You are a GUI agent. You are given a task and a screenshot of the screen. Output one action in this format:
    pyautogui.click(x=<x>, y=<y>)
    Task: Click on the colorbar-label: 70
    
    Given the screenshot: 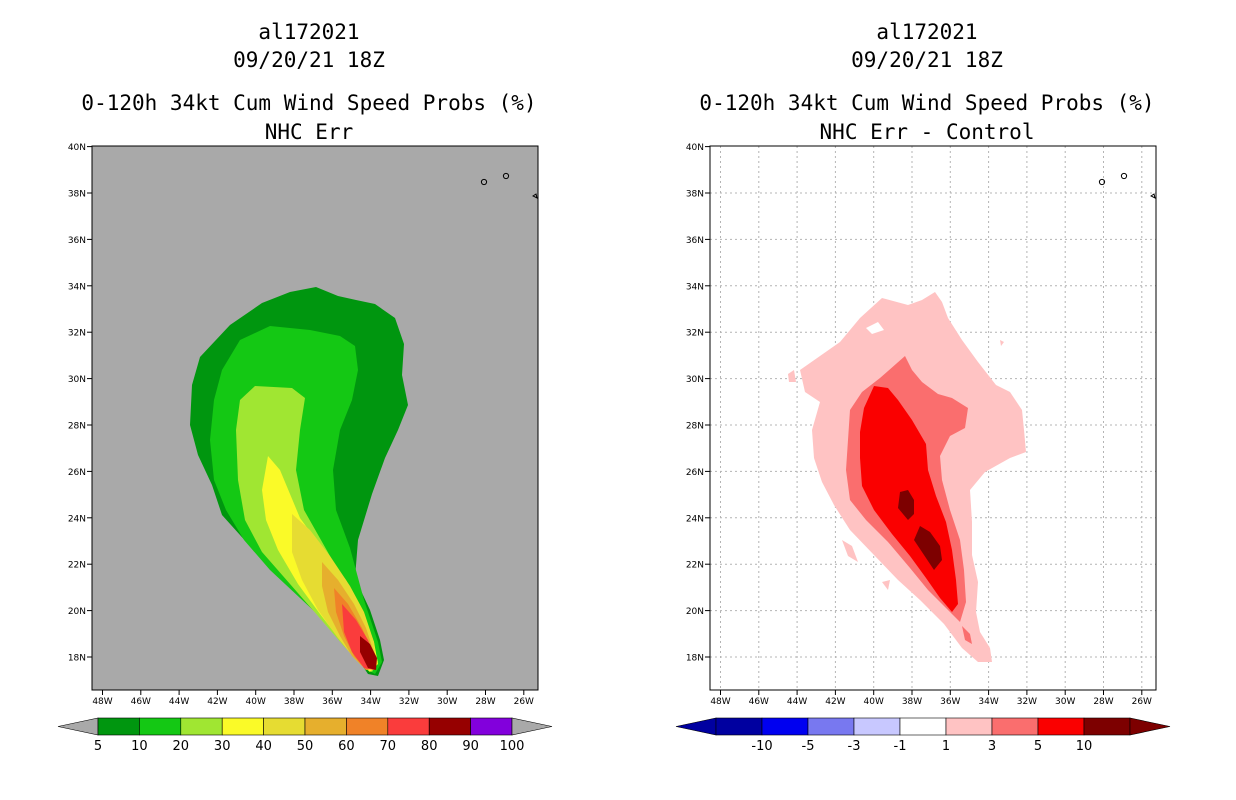 What is the action you would take?
    pyautogui.click(x=388, y=746)
    